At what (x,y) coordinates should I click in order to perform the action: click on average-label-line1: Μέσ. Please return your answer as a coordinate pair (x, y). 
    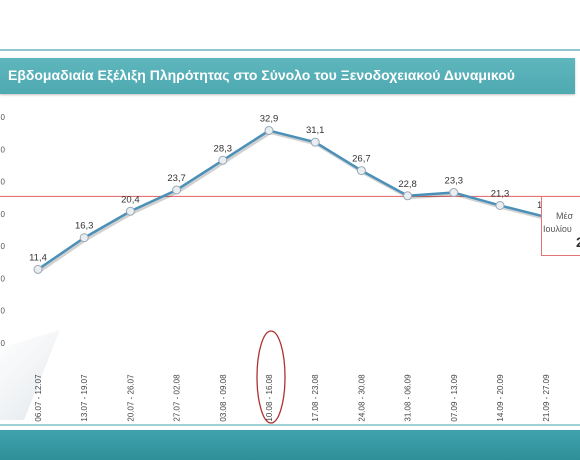
    Looking at the image, I should click on (565, 216).